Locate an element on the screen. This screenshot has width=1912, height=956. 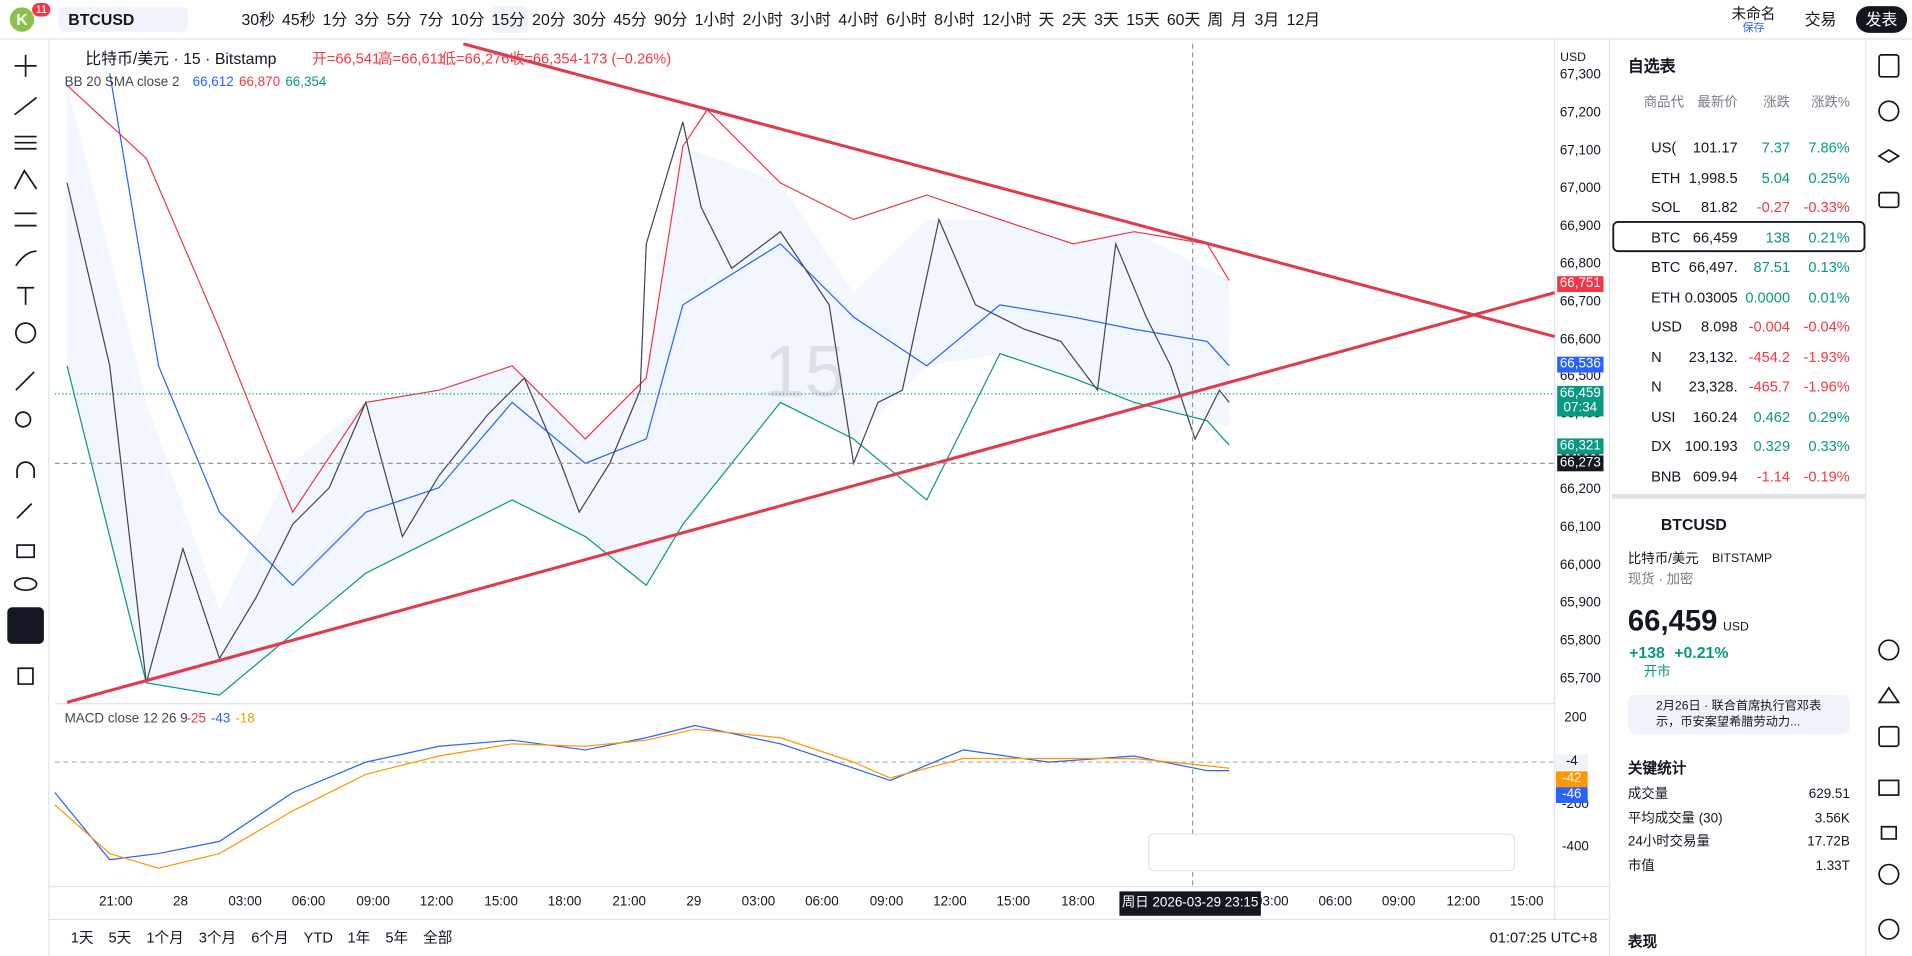
price-label: 66,800 is located at coordinates (1580, 263).